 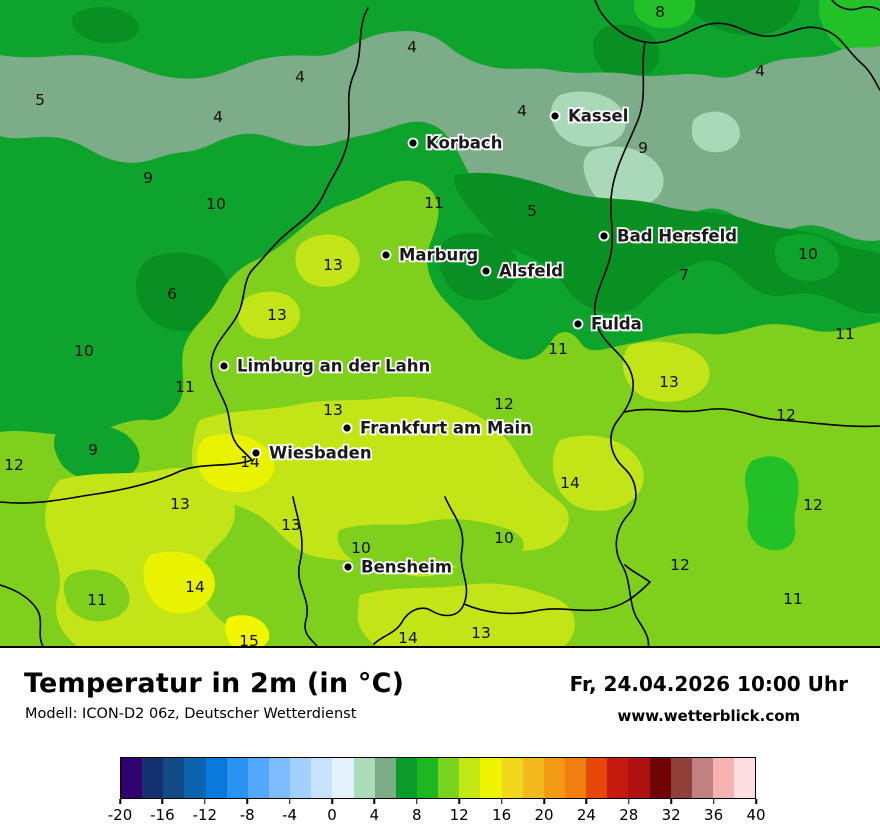 What do you see at coordinates (660, 12) in the screenshot?
I see `temperature-label: 8` at bounding box center [660, 12].